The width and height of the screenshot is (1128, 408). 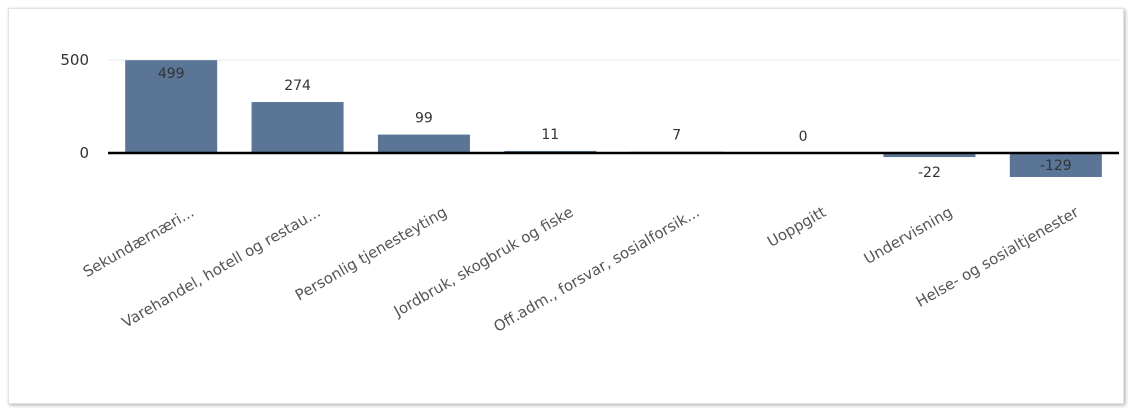 I want to click on data-label: 99, so click(x=424, y=119).